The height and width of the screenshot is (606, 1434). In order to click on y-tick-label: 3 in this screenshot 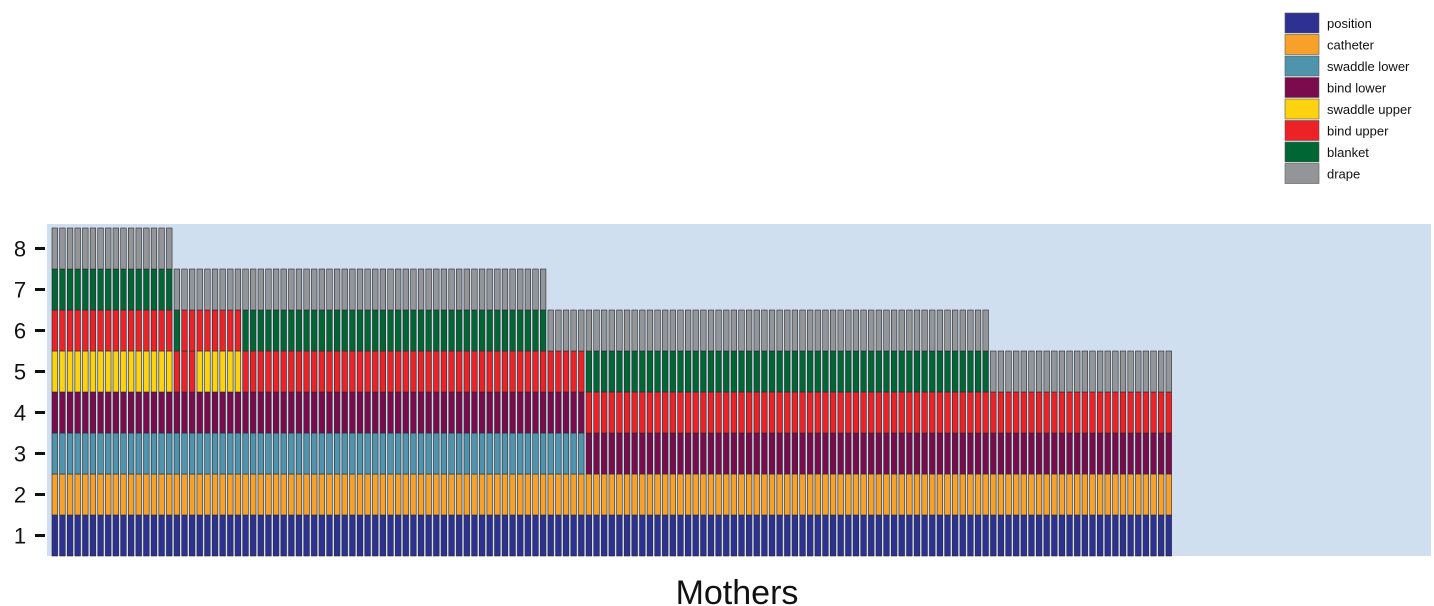, I will do `click(20, 454)`.